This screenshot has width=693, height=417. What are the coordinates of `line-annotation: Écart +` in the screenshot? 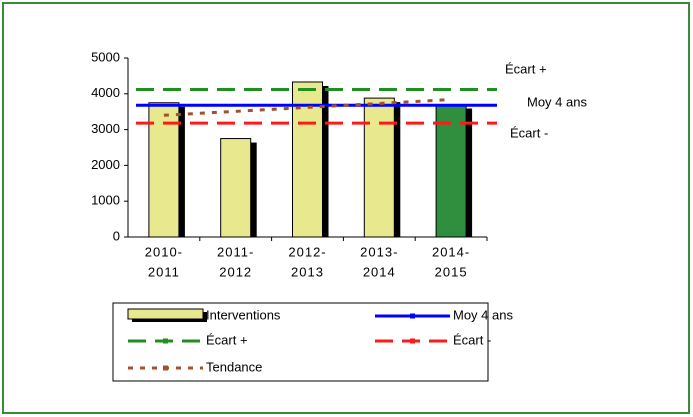 It's located at (526, 68).